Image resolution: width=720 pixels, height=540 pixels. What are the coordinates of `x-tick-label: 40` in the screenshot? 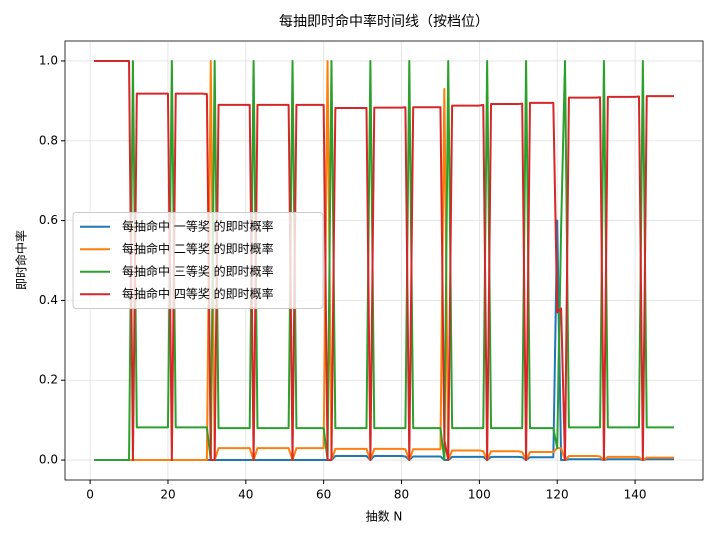 It's located at (245, 495).